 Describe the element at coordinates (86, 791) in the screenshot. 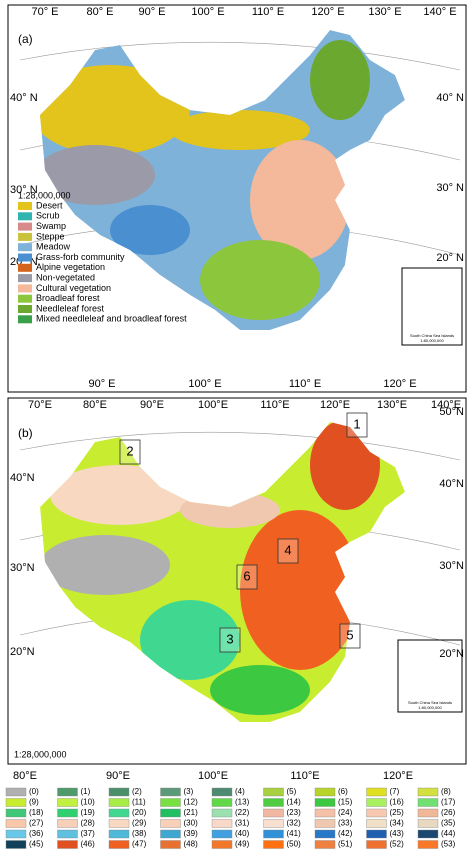

I see `class-label: (1)` at that location.